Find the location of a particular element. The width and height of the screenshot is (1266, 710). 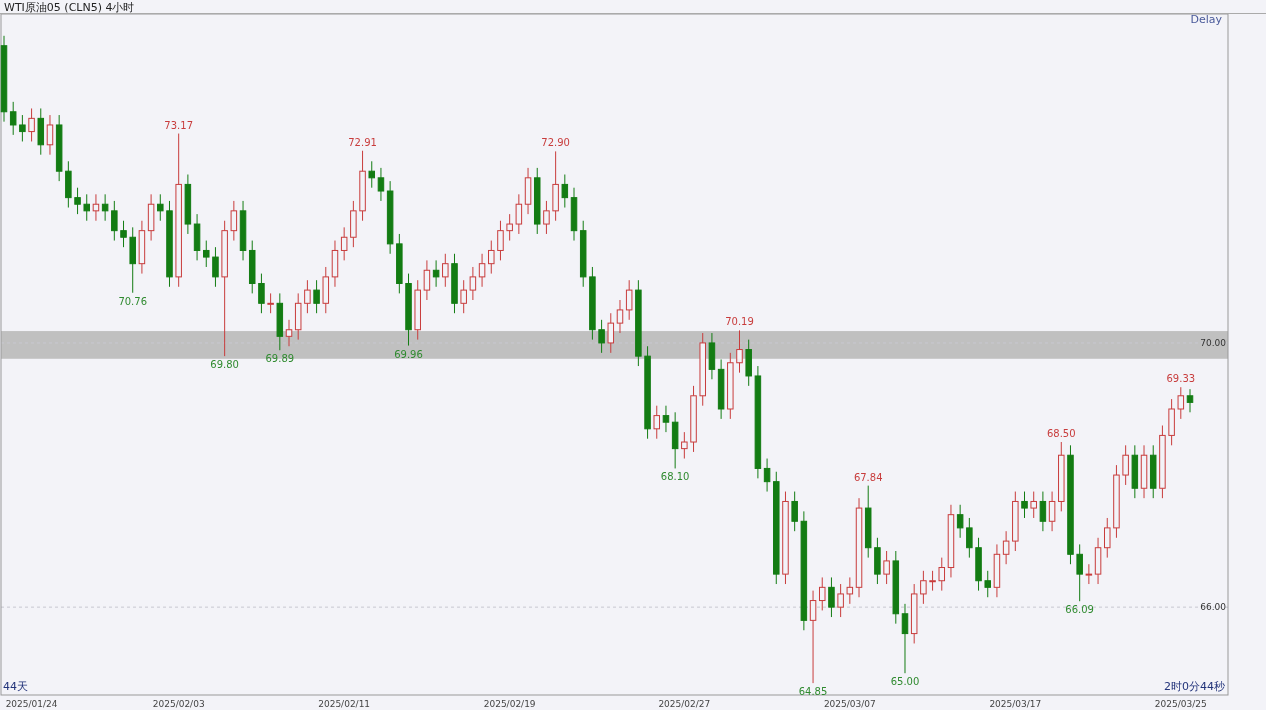

x-tick-label: 2025/03/17 is located at coordinates (1015, 704).